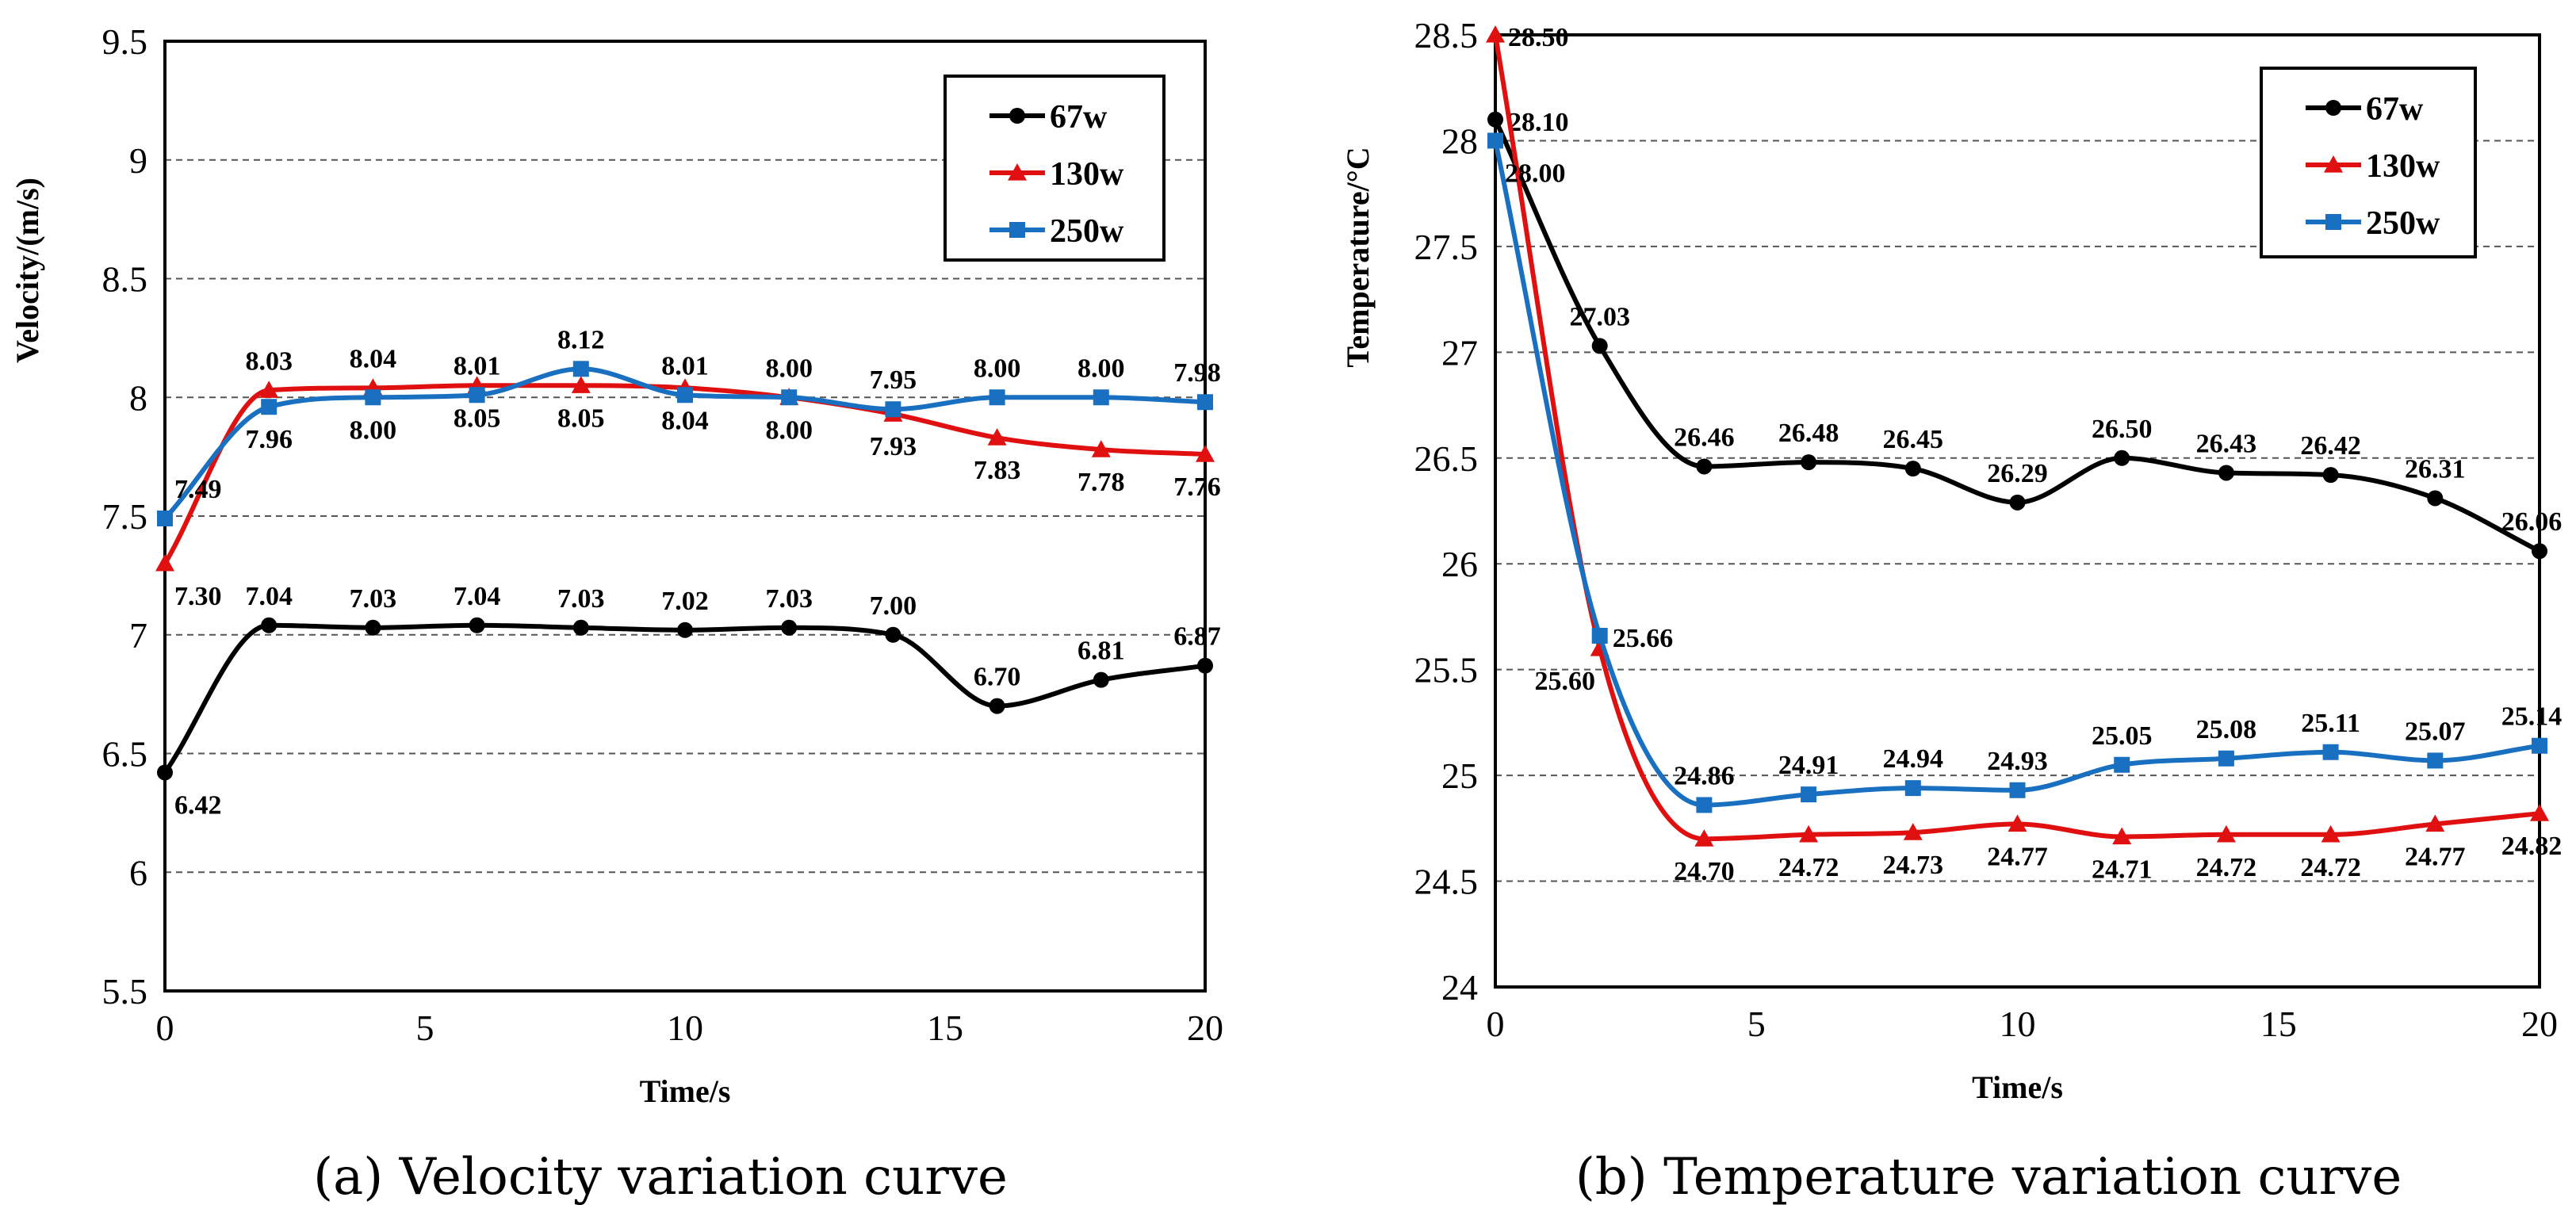 Image resolution: width=2576 pixels, height=1224 pixels. Describe the element at coordinates (269, 439) in the screenshot. I see `data-label-250w: 7.96` at that location.